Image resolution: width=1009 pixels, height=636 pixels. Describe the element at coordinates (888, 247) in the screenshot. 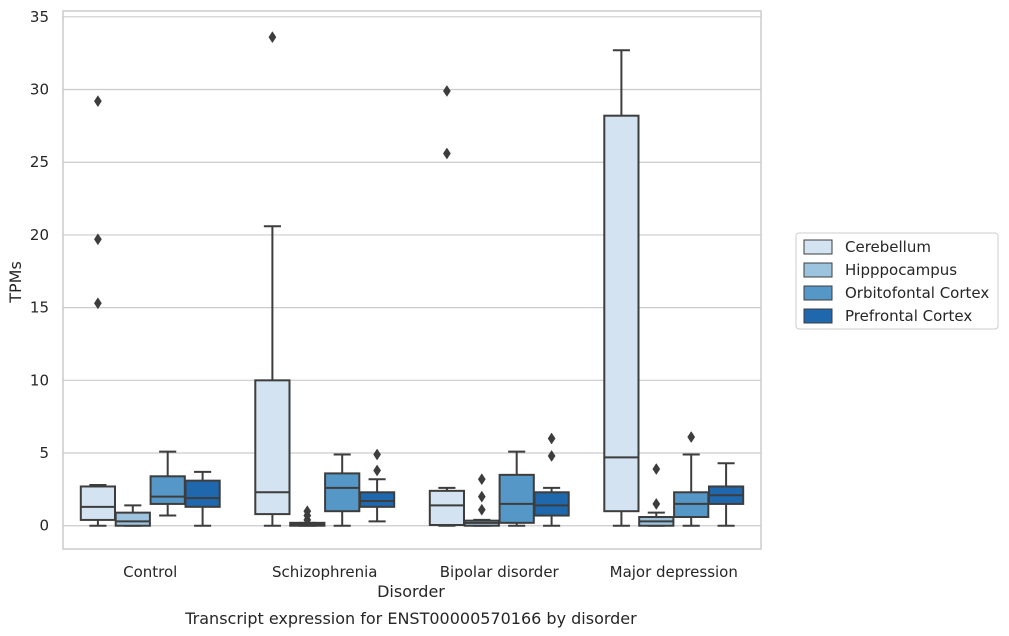

I see `legend-label: Cerebellum` at that location.